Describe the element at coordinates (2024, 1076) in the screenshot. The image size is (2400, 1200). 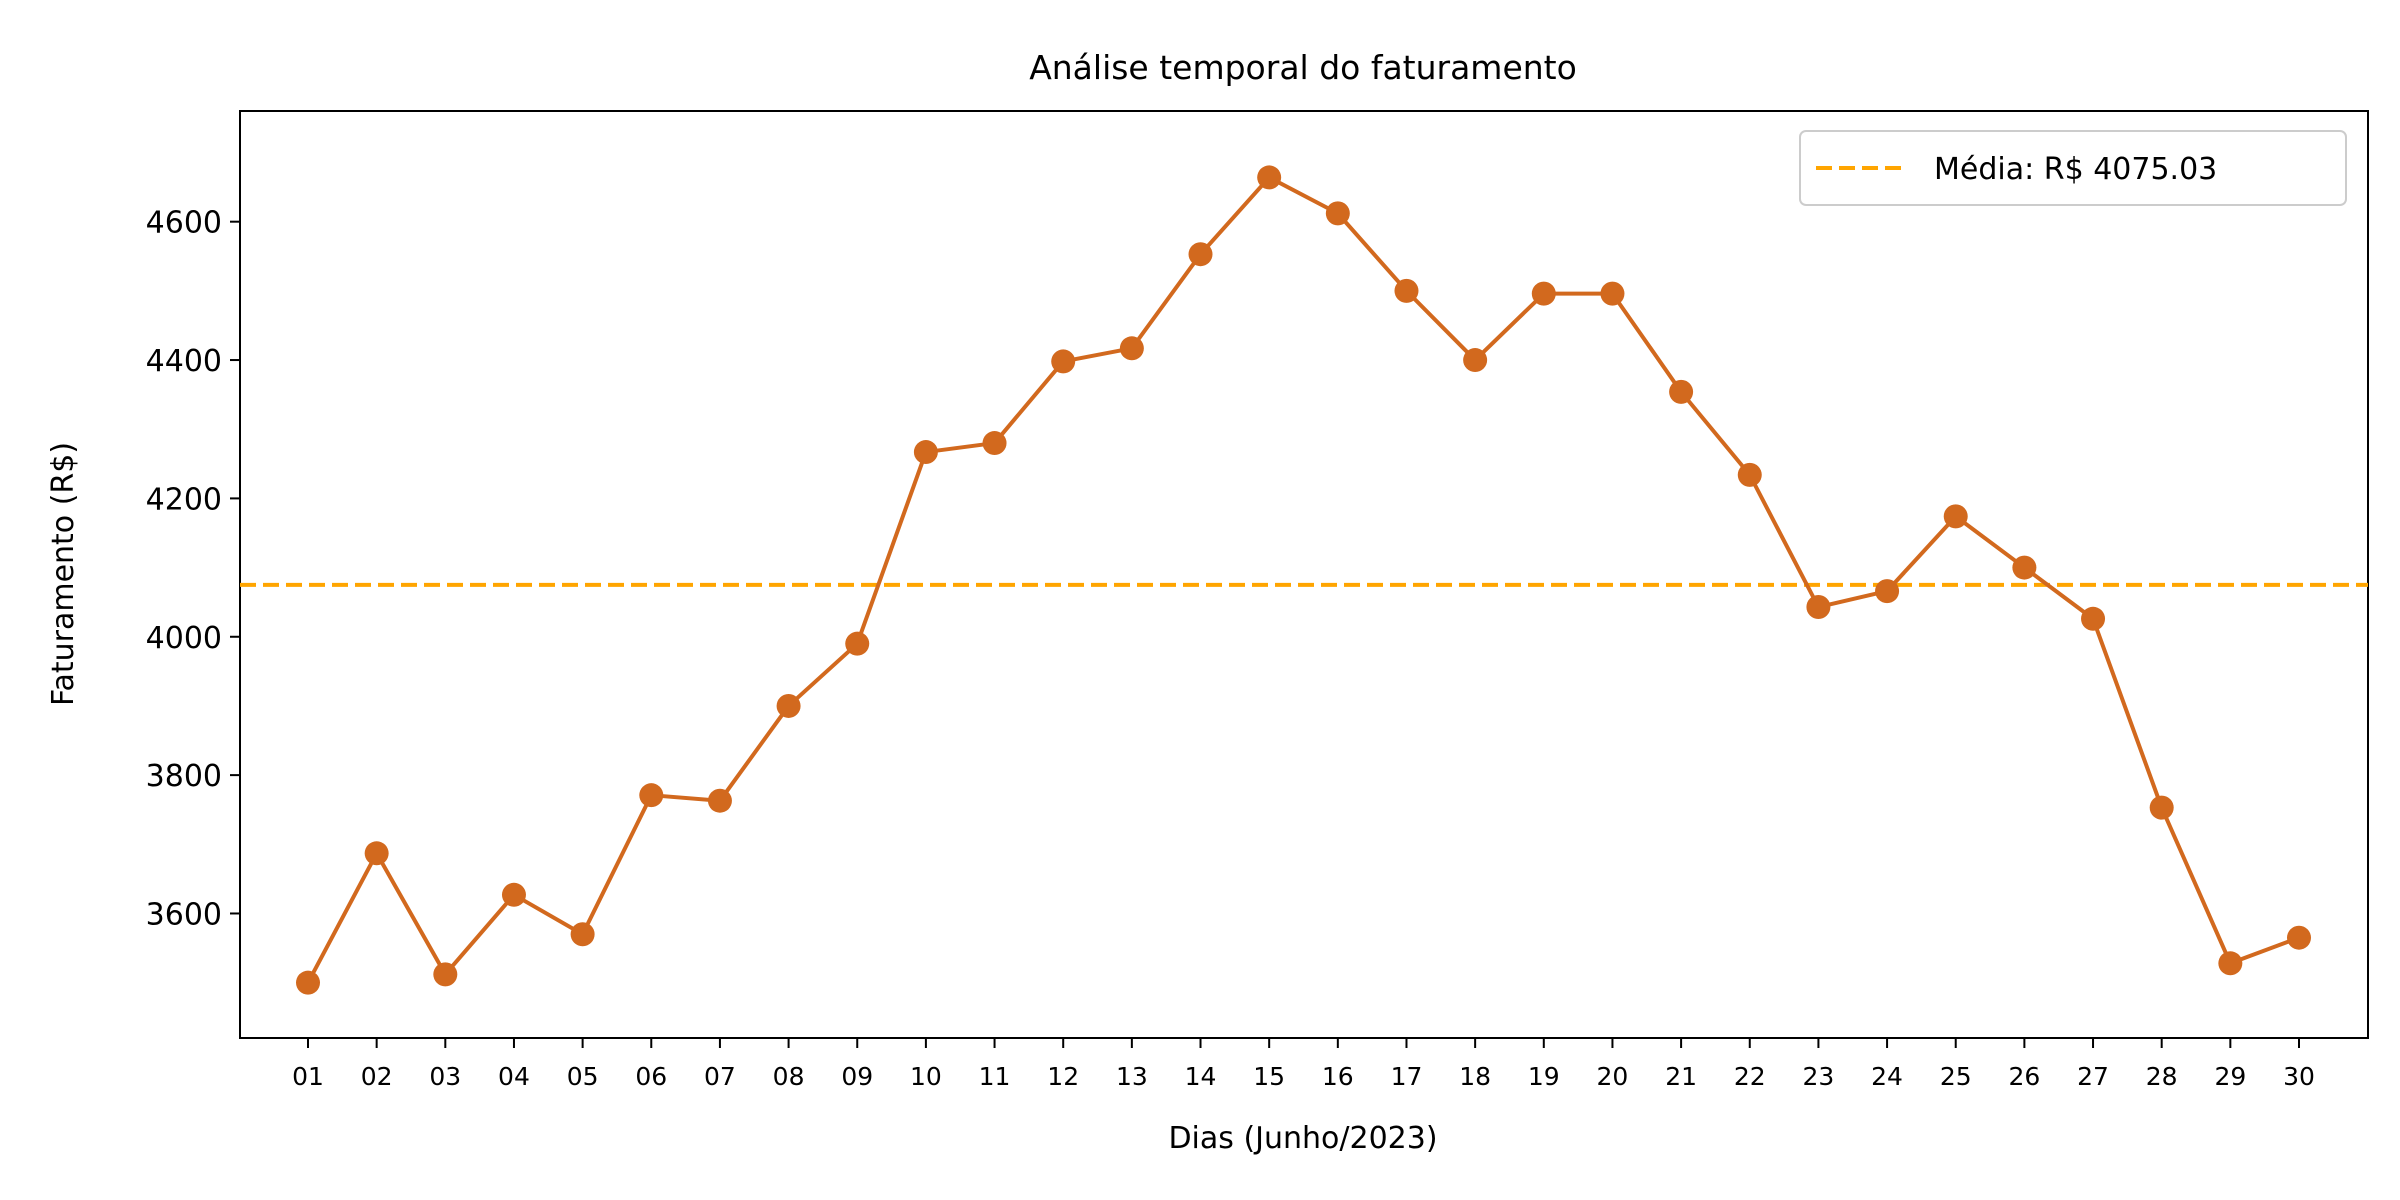
I see `x-tick-label: 26` at that location.